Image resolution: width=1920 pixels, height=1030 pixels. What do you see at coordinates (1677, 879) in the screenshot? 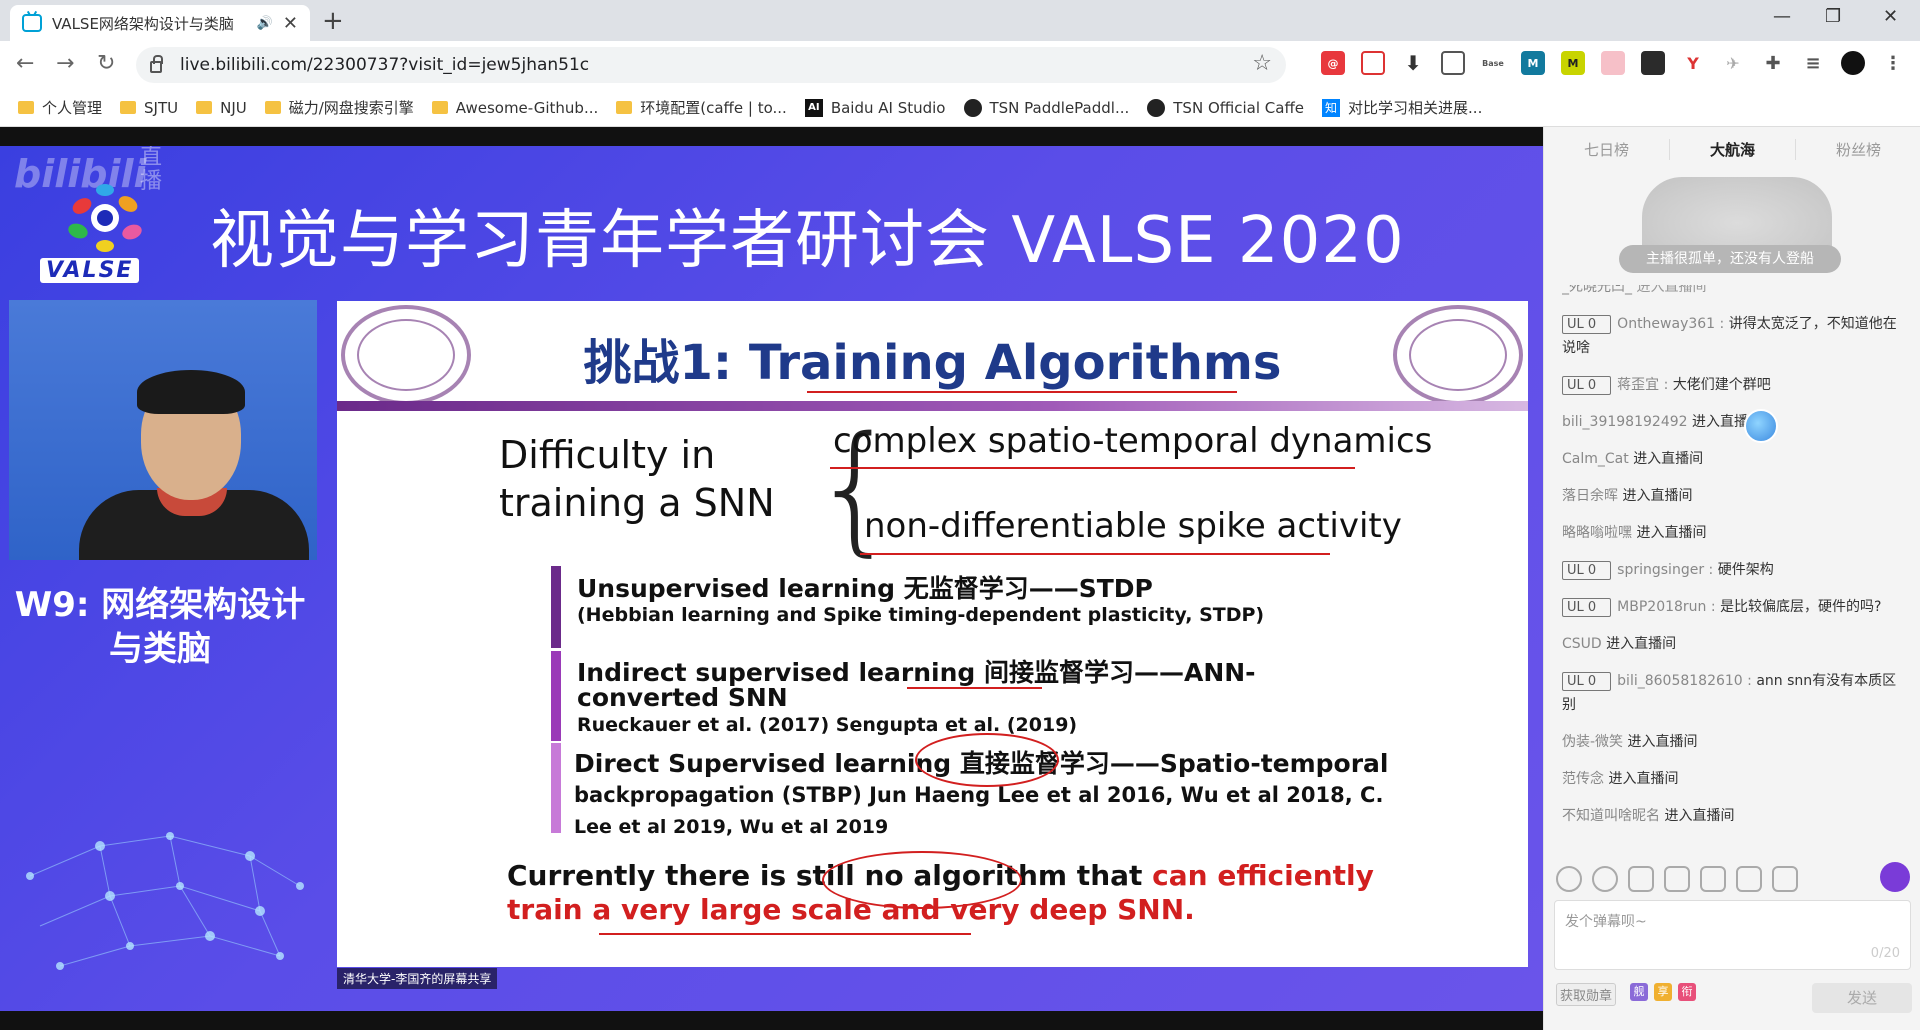
I see `screen-icon` at bounding box center [1677, 879].